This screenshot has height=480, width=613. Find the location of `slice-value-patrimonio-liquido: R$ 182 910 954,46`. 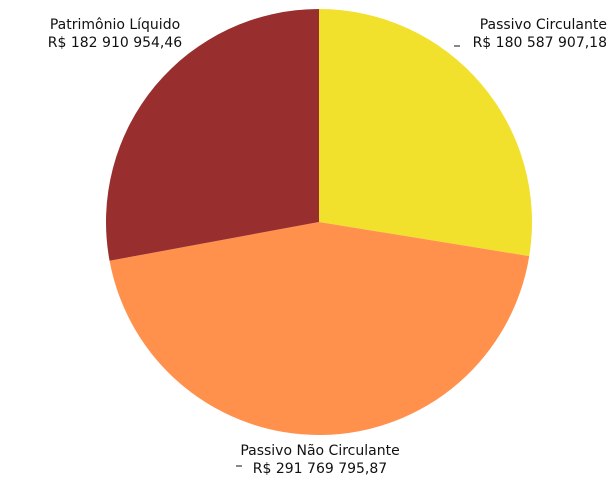

slice-value-patrimonio-liquido: R$ 182 910 954,46 is located at coordinates (115, 43).